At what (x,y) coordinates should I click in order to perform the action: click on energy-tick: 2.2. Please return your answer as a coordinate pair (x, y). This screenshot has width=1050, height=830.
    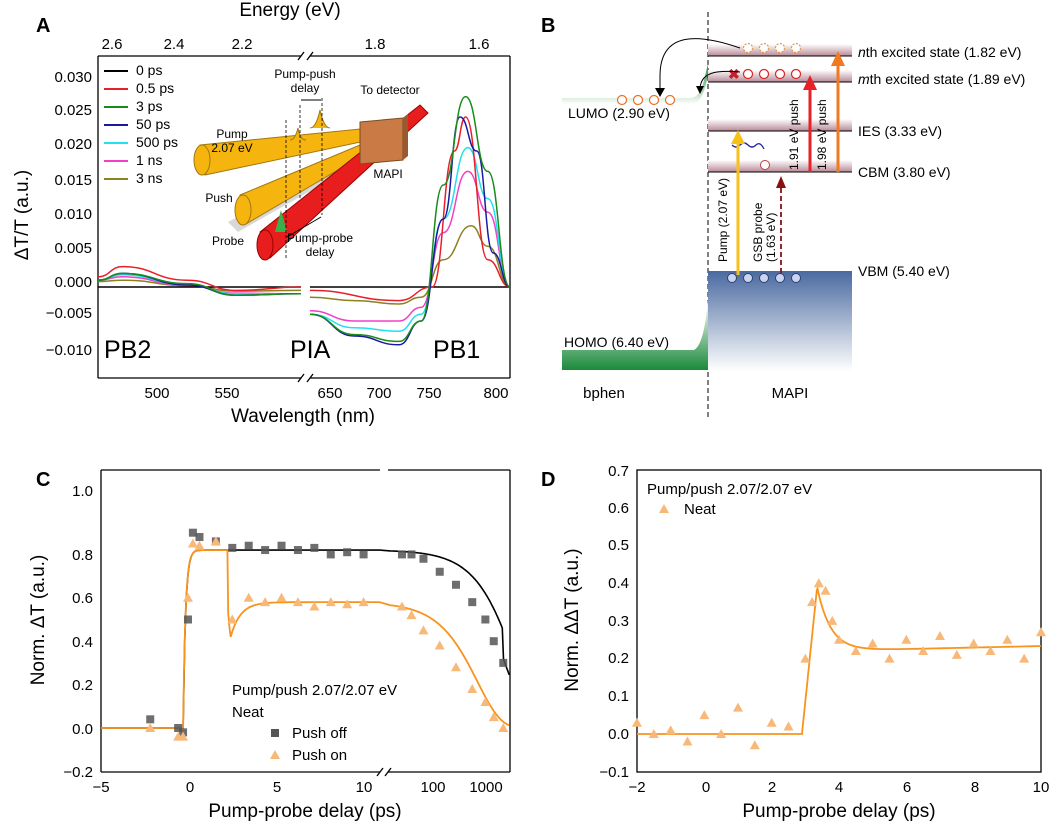
    Looking at the image, I should click on (242, 44).